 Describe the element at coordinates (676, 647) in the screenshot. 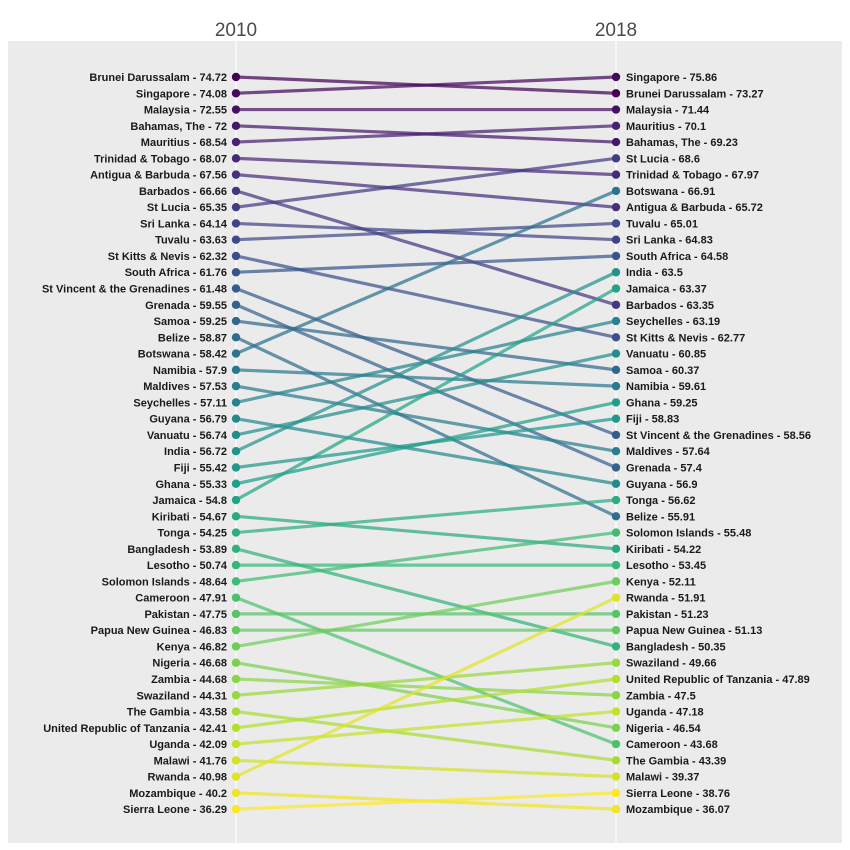

I see `label-2018-bangladesh: Bangladesh - 50.35` at that location.